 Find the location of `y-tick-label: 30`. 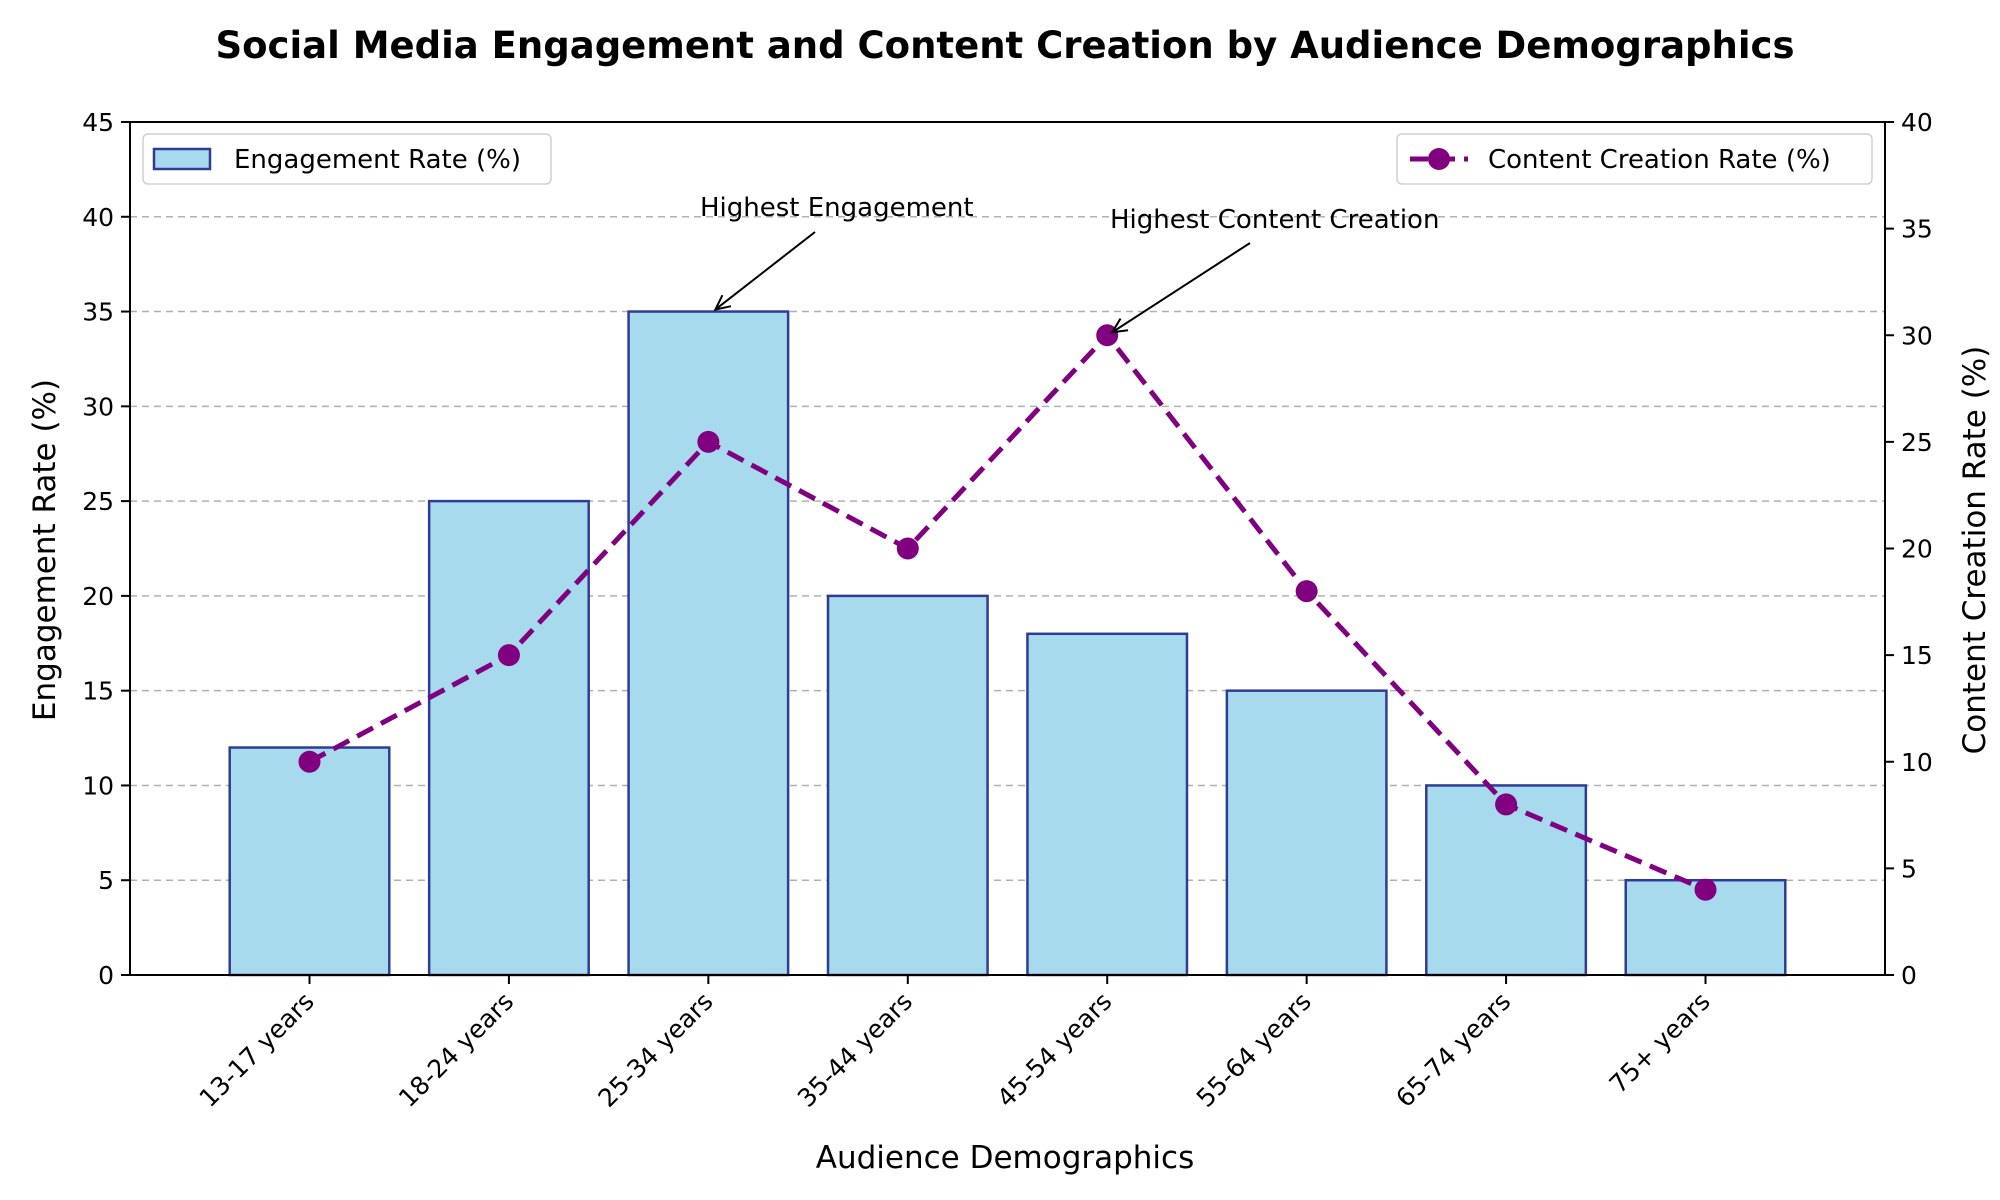

y-tick-label: 30 is located at coordinates (98, 406).